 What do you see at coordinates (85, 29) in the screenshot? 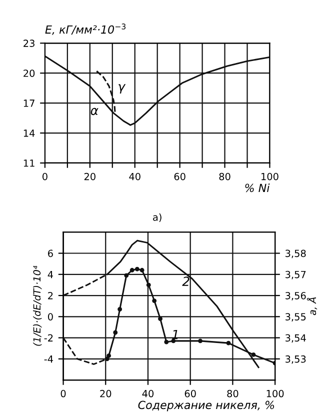
I see `y-axis-title: E, кГ/мм²·10$^{−3}$` at bounding box center [85, 29].